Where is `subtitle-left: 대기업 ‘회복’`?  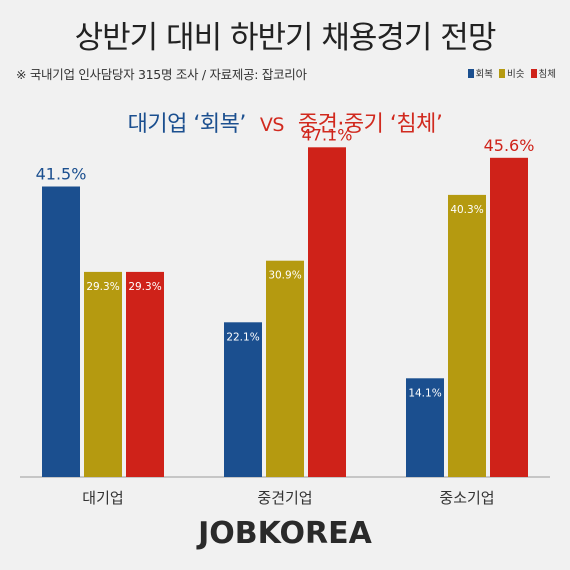
subtitle-left: 대기업 ‘회복’ is located at coordinates (187, 124).